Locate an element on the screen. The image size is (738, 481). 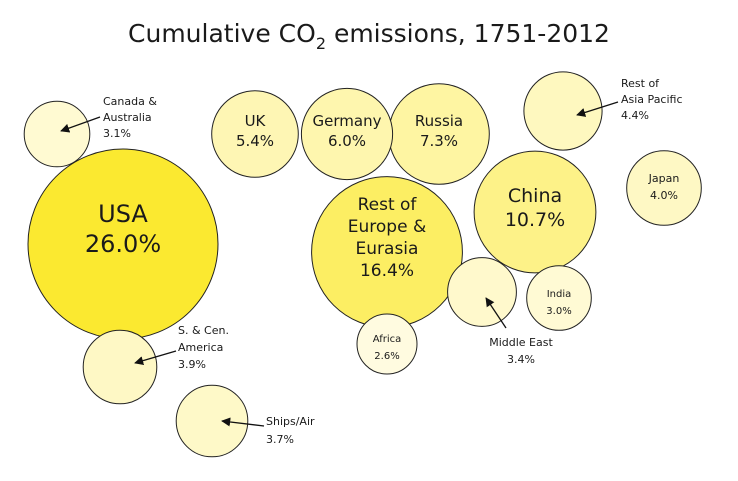
bubble-label-name-rest-of-europe-eurasia: Eurasia is located at coordinates (387, 249).